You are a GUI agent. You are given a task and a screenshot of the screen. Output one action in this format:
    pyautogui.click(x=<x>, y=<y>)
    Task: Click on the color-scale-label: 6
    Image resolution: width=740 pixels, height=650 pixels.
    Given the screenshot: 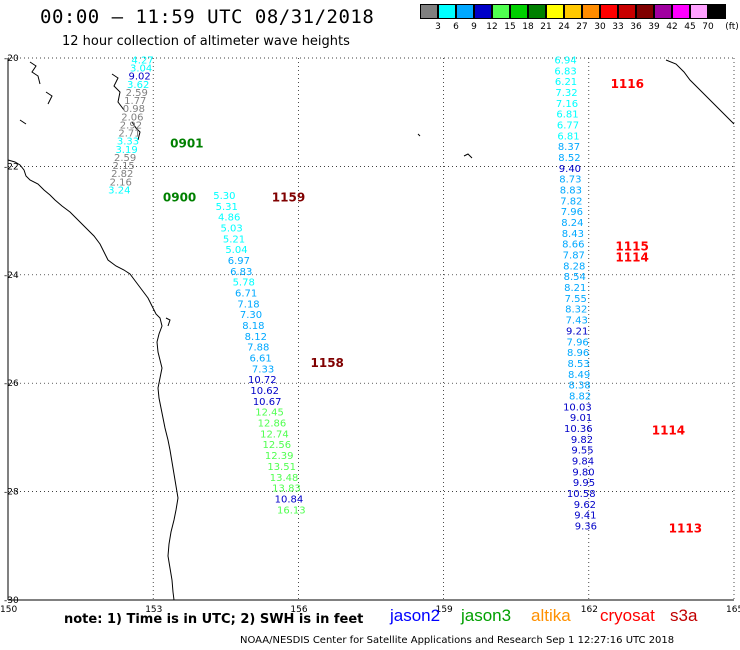 What is the action you would take?
    pyautogui.click(x=456, y=27)
    